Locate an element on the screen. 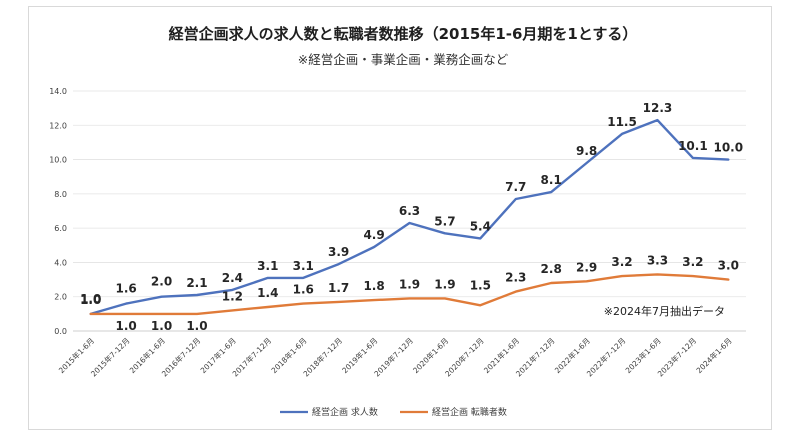 This screenshot has height=444, width=800. data-note: ※2024年7月抽出データ is located at coordinates (664, 311).